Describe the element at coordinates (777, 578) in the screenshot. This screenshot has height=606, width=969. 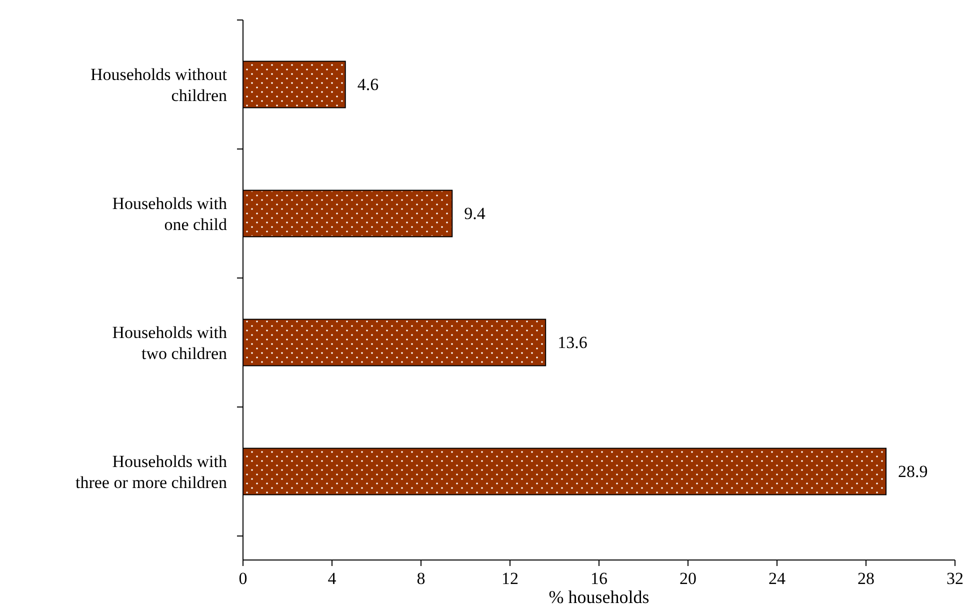
I see `x-tick-label: 24` at that location.